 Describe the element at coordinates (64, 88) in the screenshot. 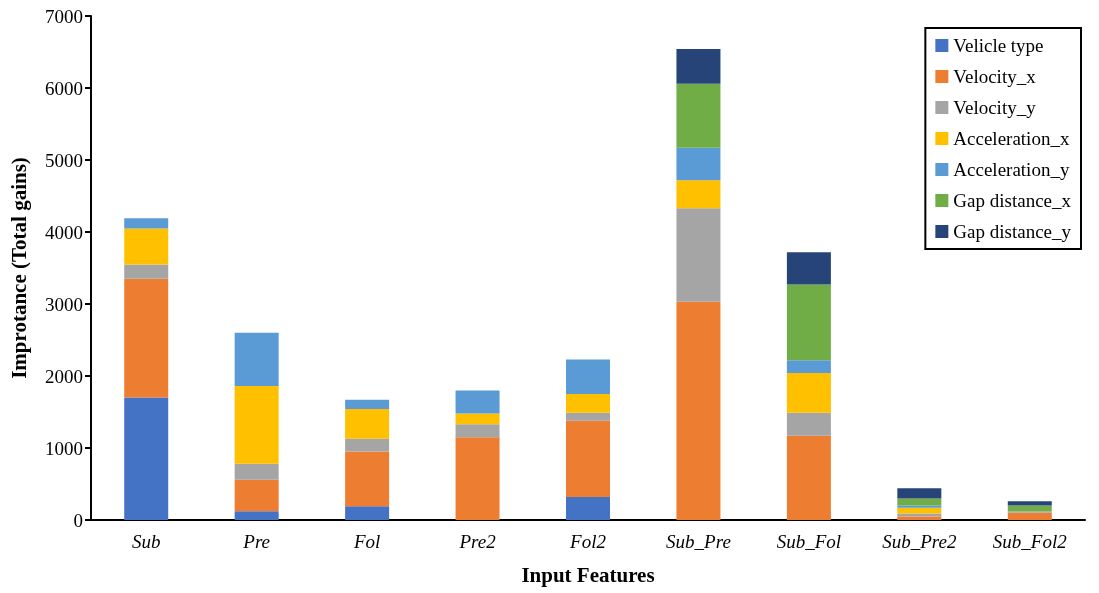

I see `y-tick-label: 6000` at that location.